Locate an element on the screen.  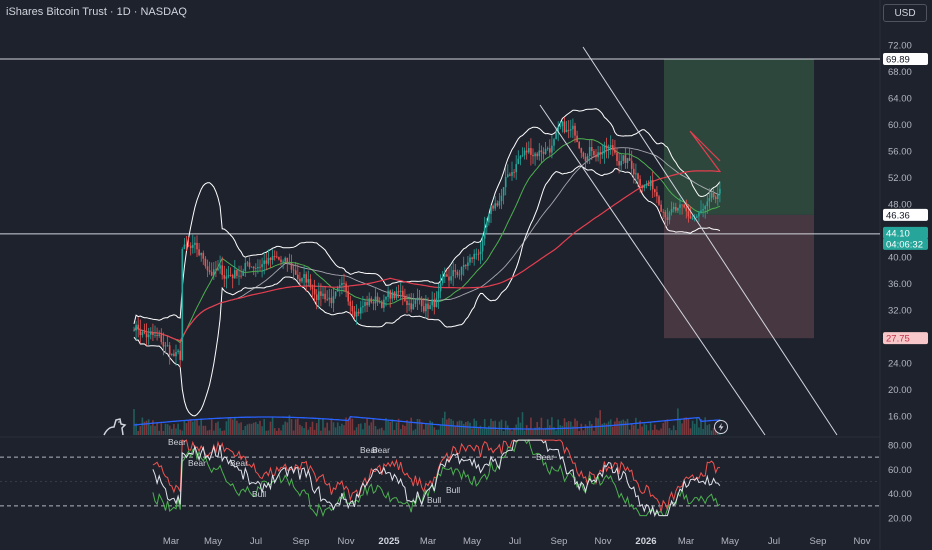
lightning-icon is located at coordinates (721, 427).